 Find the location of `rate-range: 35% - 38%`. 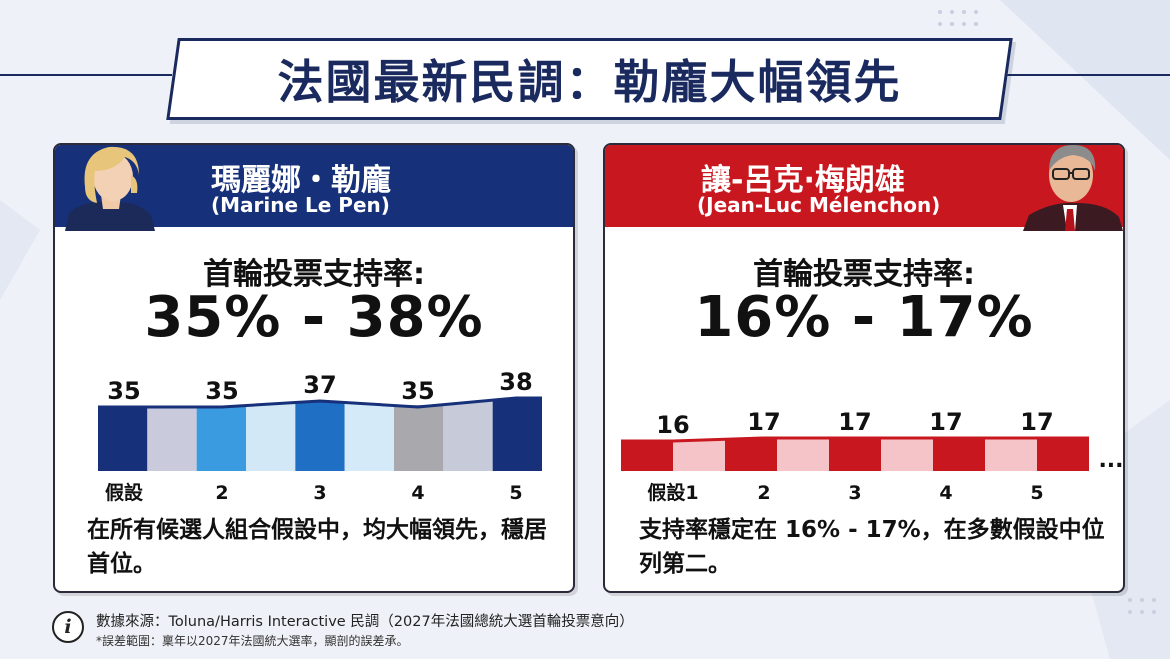

rate-range: 35% - 38% is located at coordinates (314, 317).